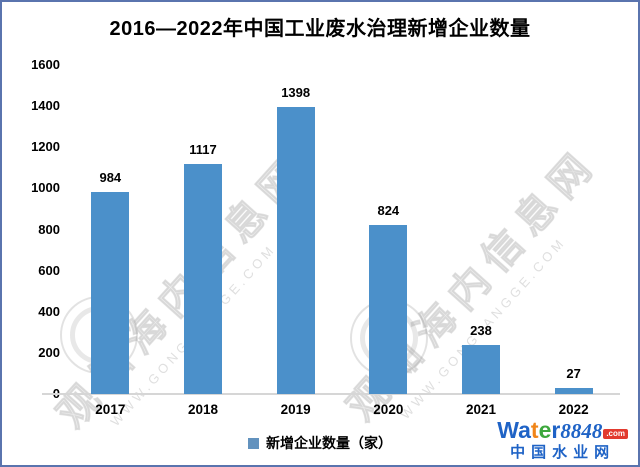 The height and width of the screenshot is (467, 640). What do you see at coordinates (388, 210) in the screenshot?
I see `value-label-2020: 824` at bounding box center [388, 210].